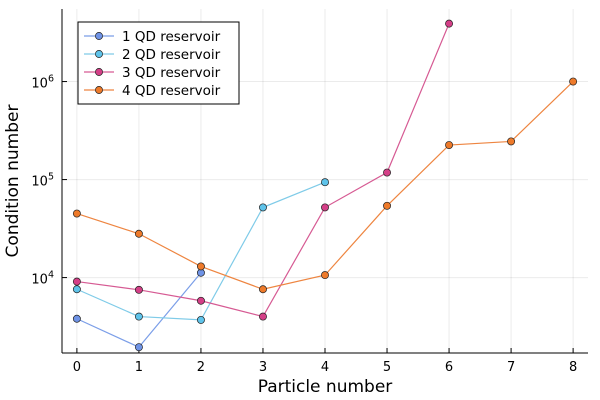  Describe the element at coordinates (387, 367) in the screenshot. I see `x-tick-label: 5` at that location.